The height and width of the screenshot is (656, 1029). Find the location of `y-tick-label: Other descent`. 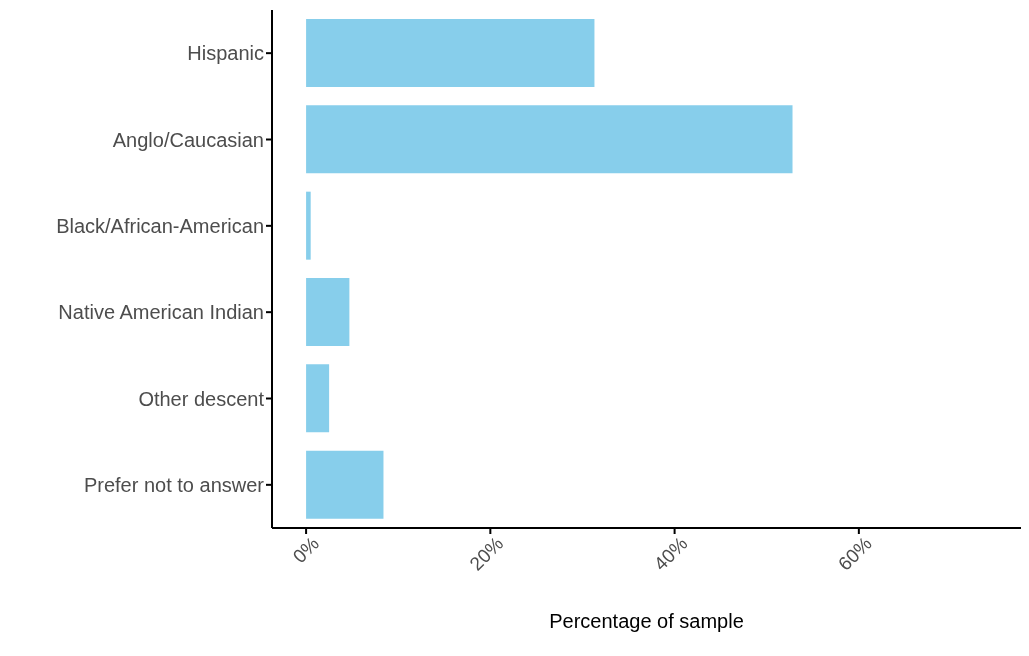

y-tick-label: Other descent is located at coordinates (201, 398).